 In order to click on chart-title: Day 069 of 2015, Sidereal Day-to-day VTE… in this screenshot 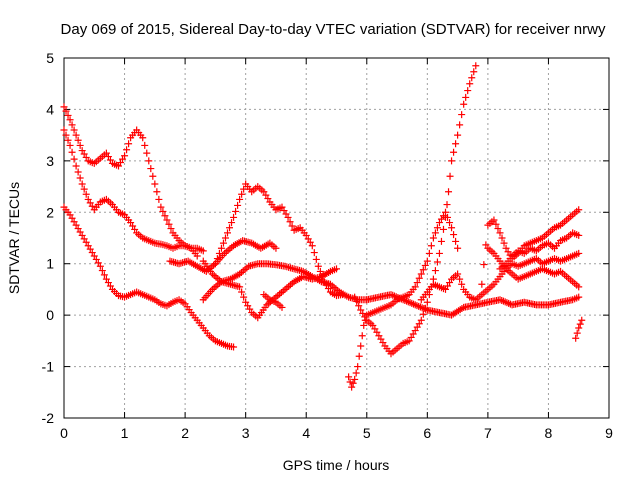, I will do `click(333, 29)`.